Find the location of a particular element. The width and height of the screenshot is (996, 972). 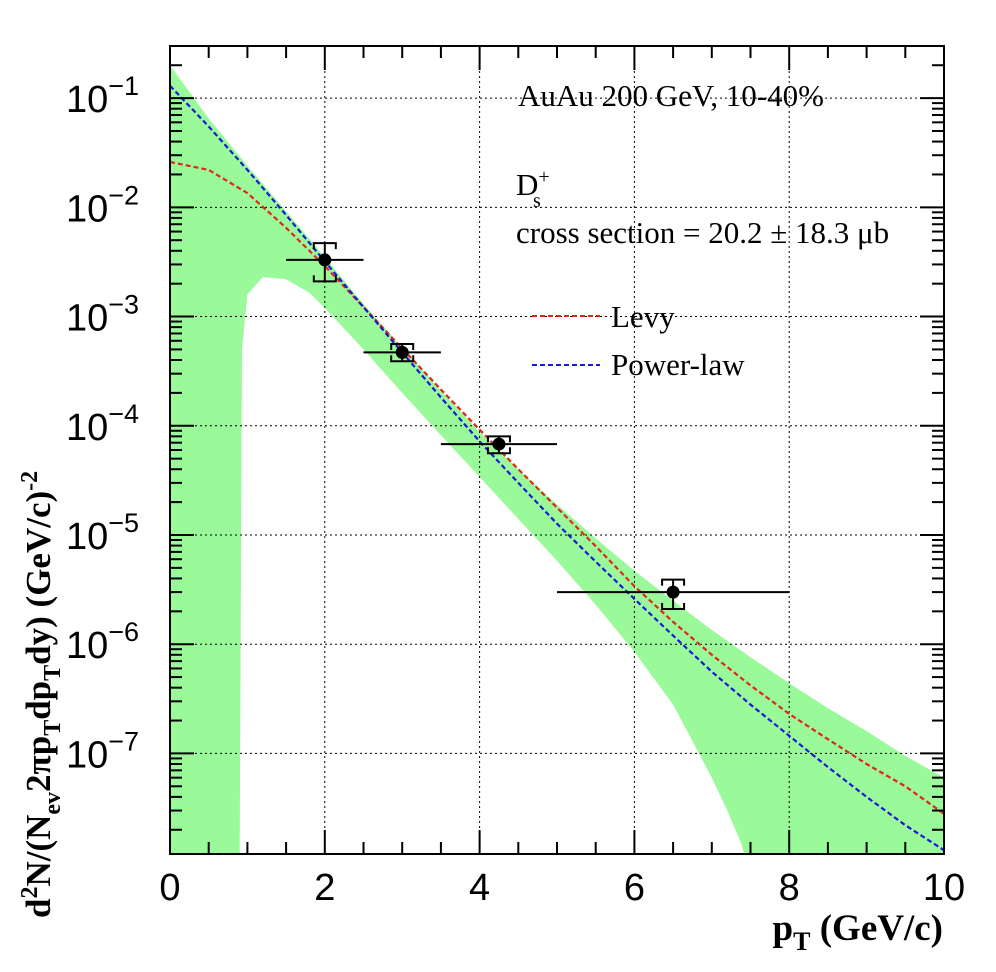

y-tick-label-exponent: −7 is located at coordinates (123, 741).